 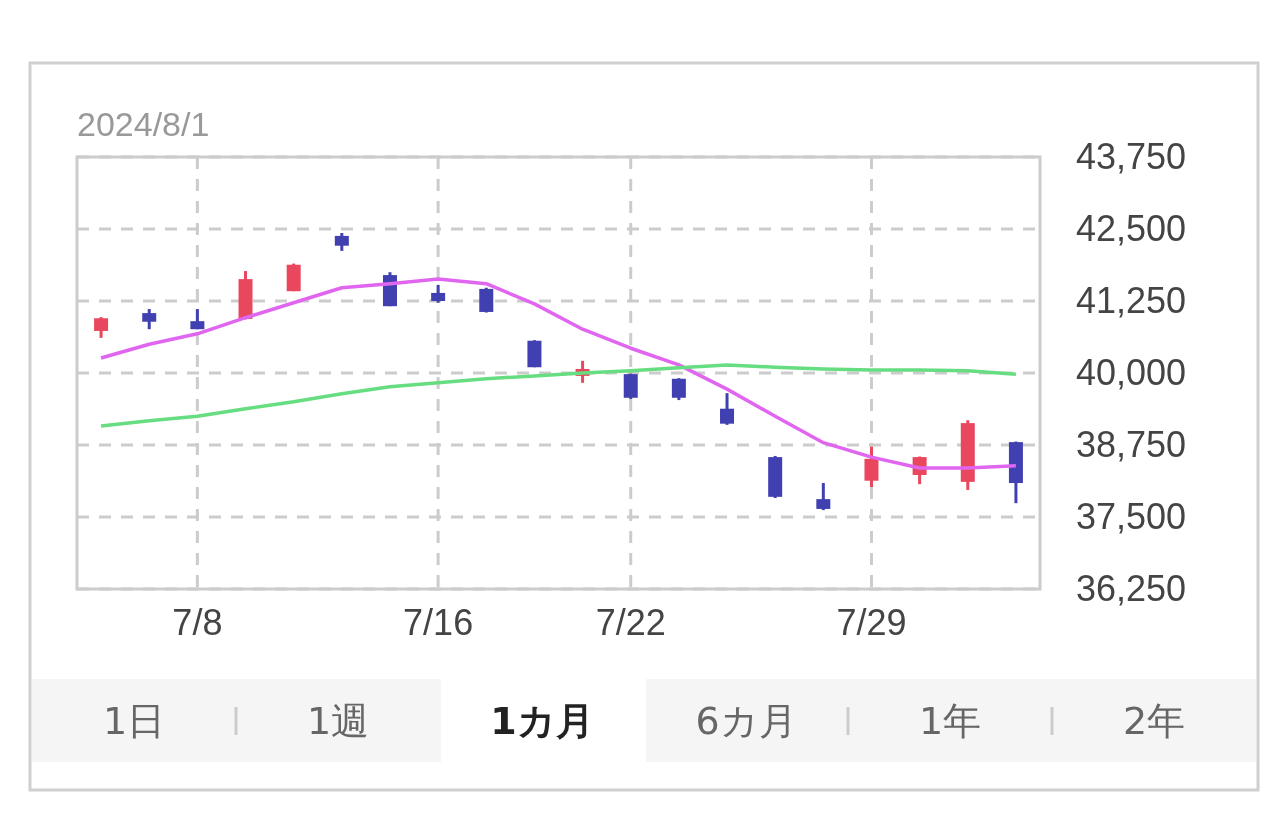 What do you see at coordinates (438, 622) in the screenshot?
I see `x-tick-label: 7/16` at bounding box center [438, 622].